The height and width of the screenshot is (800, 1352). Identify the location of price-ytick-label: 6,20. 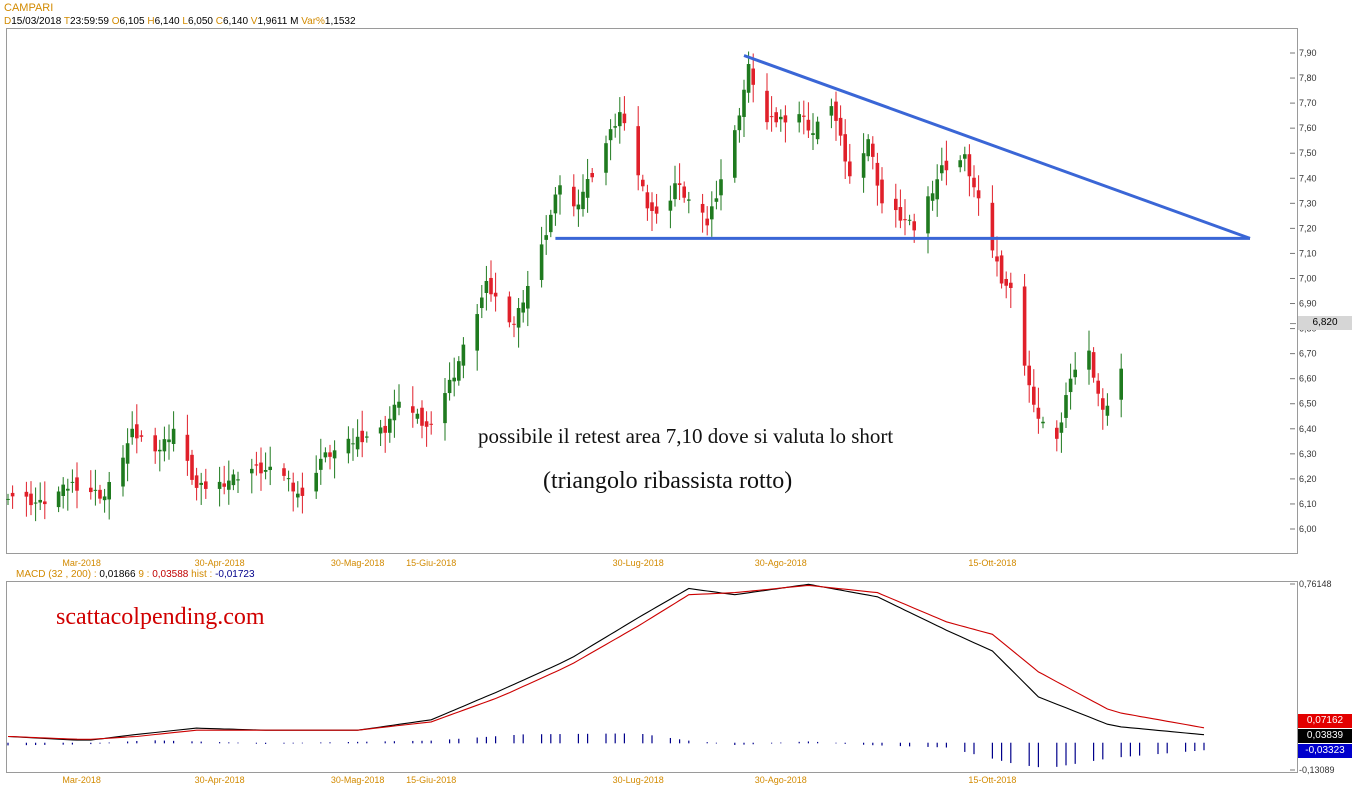
(1308, 479).